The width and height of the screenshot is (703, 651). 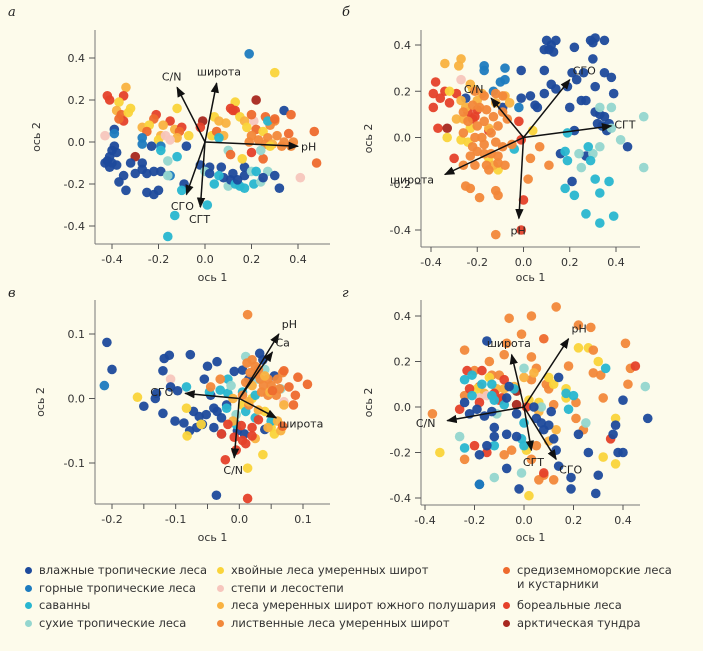 What do you see at coordinates (330, 570) in the screenshot?
I see `legend-label: хвойные леса умеренных широт` at bounding box center [330, 570].